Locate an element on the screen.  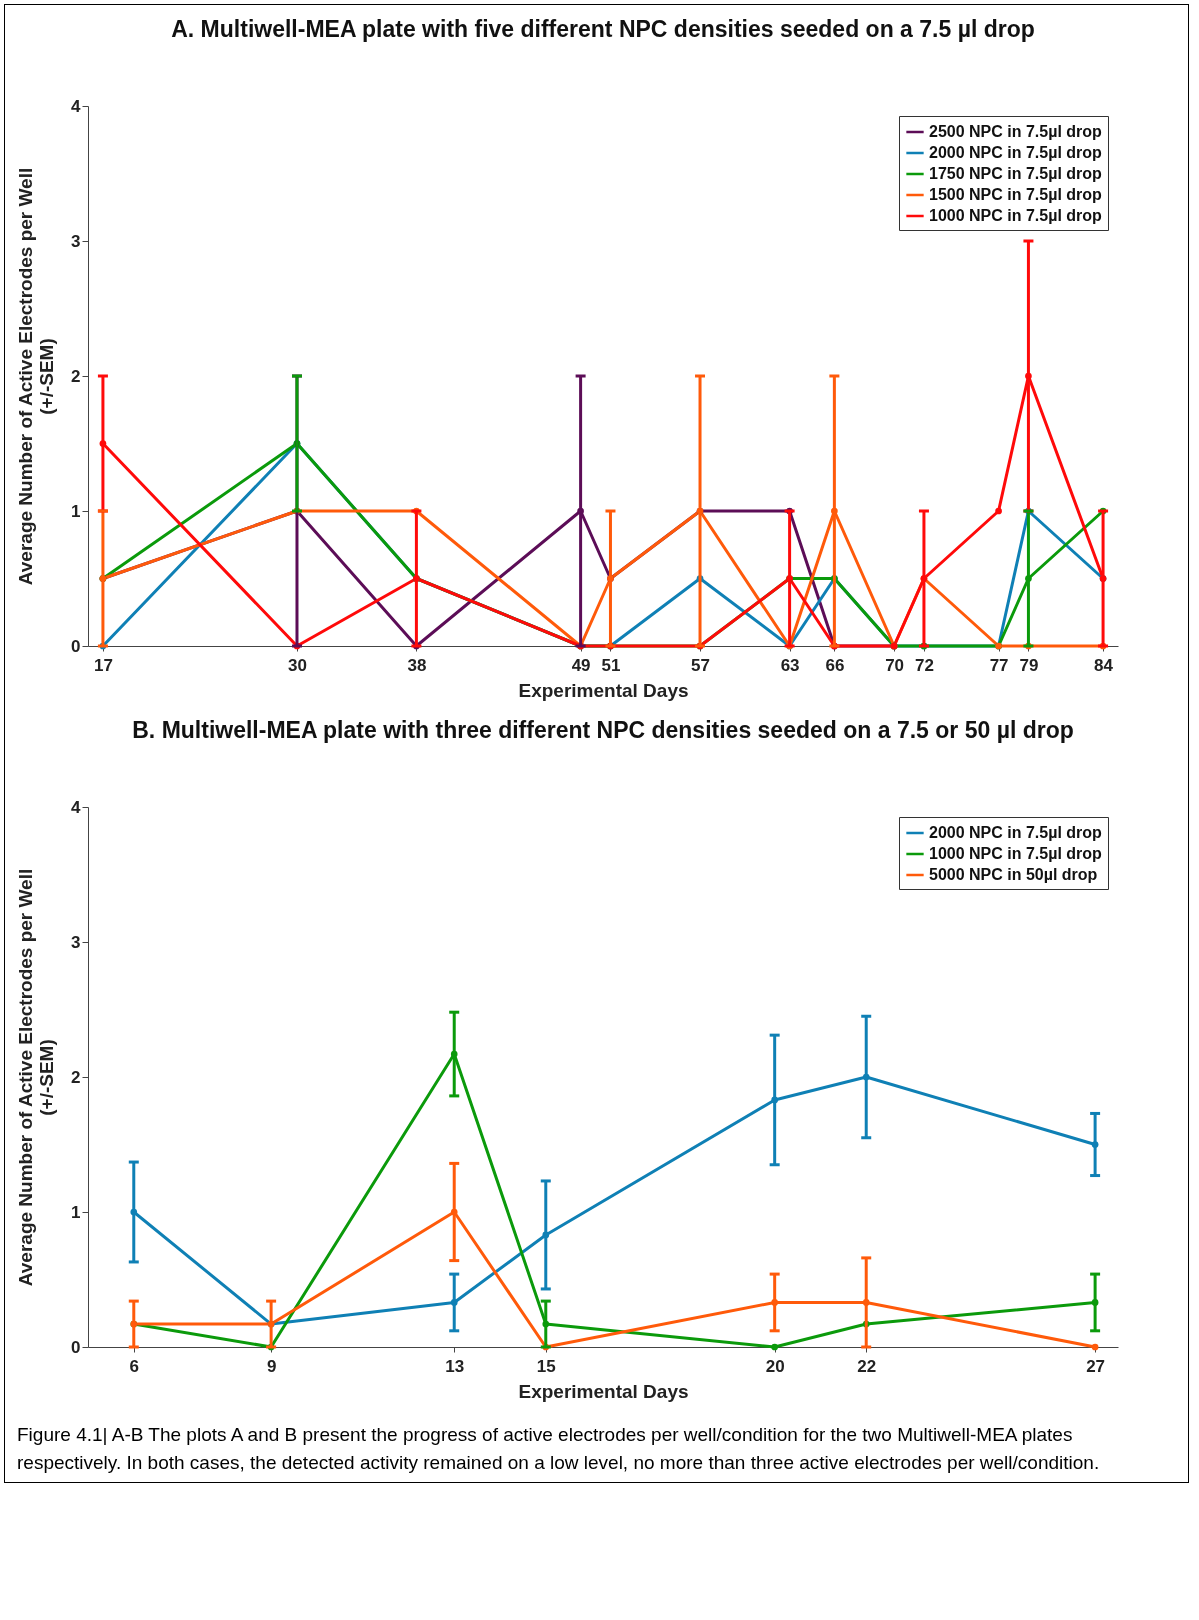
x-tick-label: 6 is located at coordinates (134, 1366).